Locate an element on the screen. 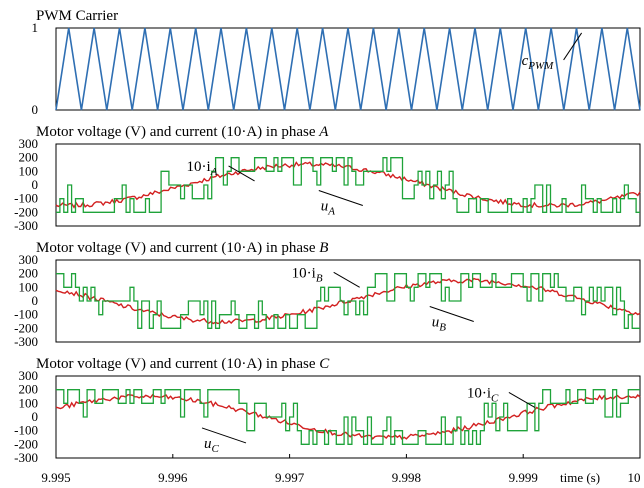 Image resolution: width=644 pixels, height=488 pixels. x-tick-label: 9.999 is located at coordinates (523, 477).